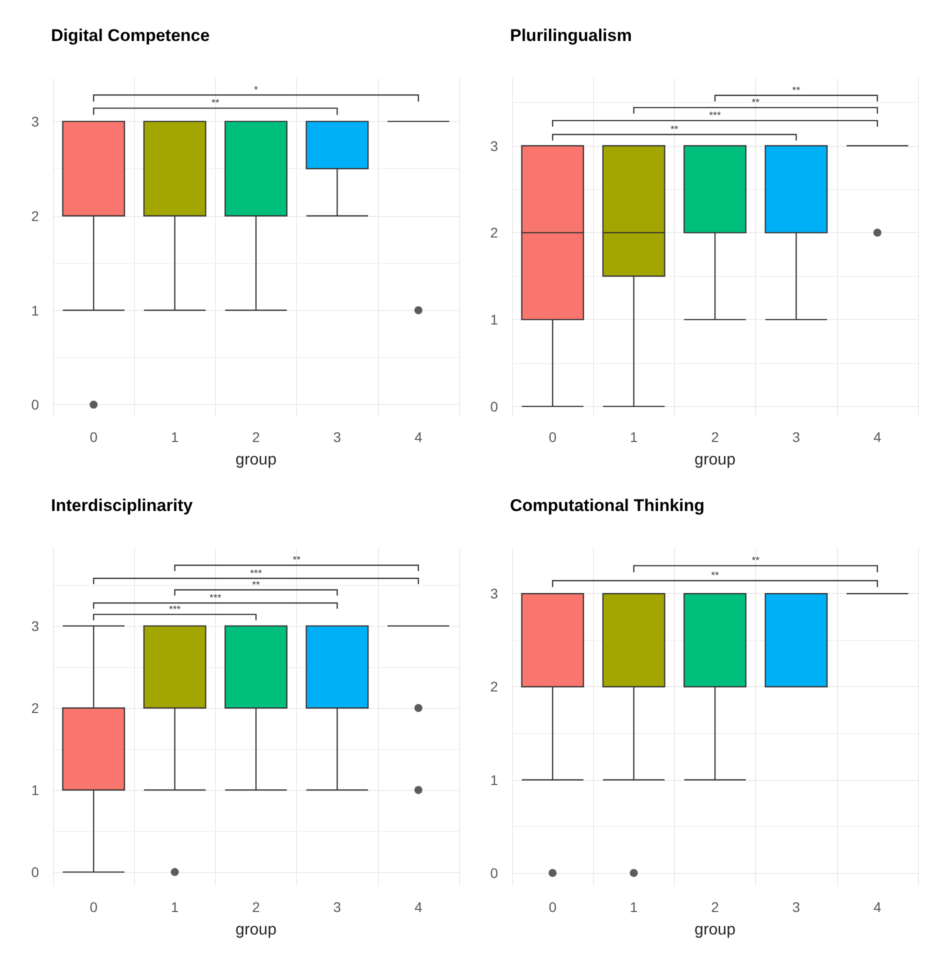 The height and width of the screenshot is (958, 934). Describe the element at coordinates (607, 505) in the screenshot. I see `chart-title: Computational Thinking` at that location.